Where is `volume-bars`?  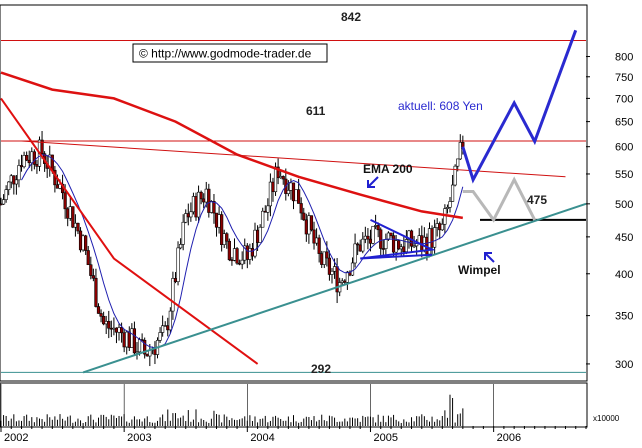
volume-bars is located at coordinates (232, 410).